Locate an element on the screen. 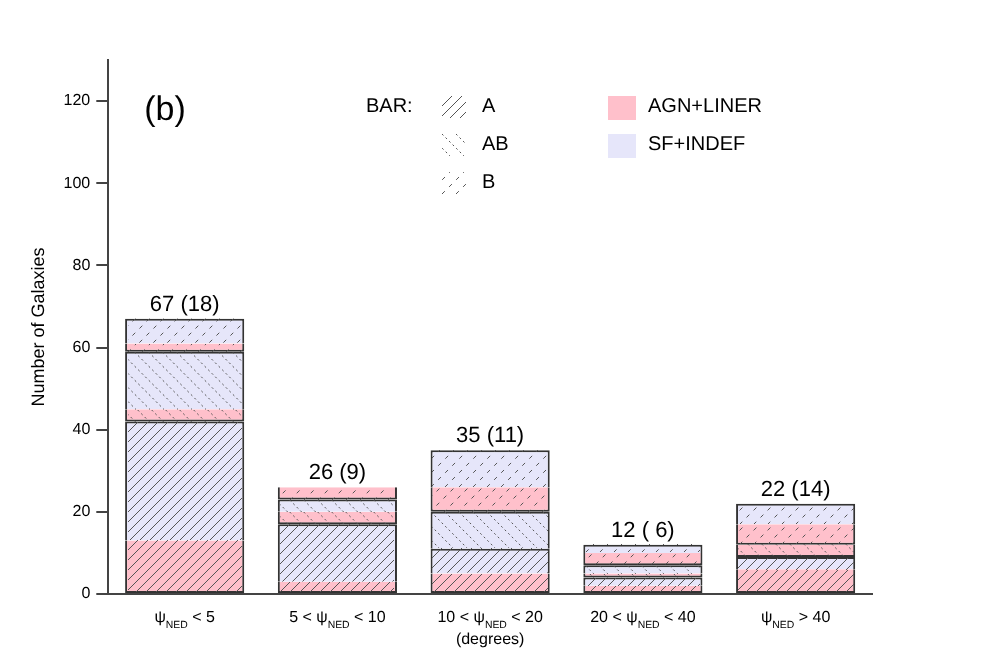 This screenshot has width=982, height=654. text: (b) is located at coordinates (165, 109).